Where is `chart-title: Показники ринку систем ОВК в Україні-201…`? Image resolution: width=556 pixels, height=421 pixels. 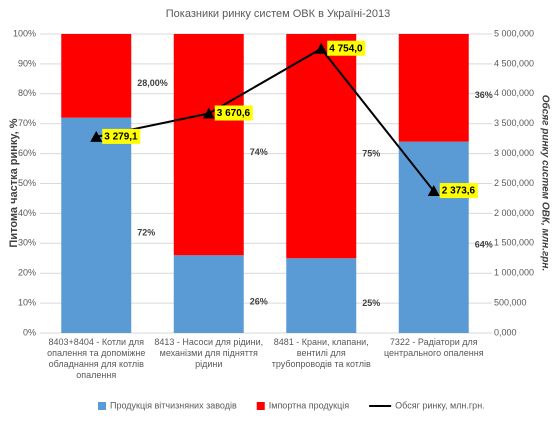 chart-title: Показники ринку систем ОВК в Україні-201… is located at coordinates (278, 14).